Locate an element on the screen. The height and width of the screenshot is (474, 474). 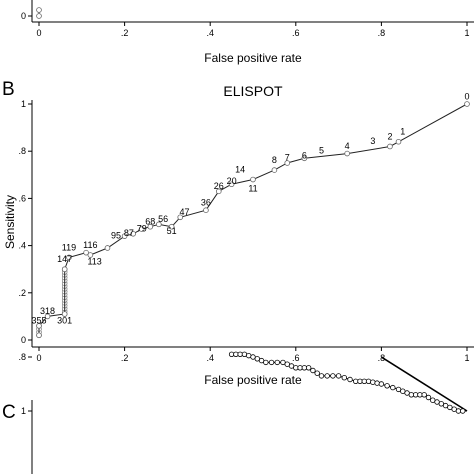
panel-b-x-tick-label: .2 is located at coordinates (125, 358).